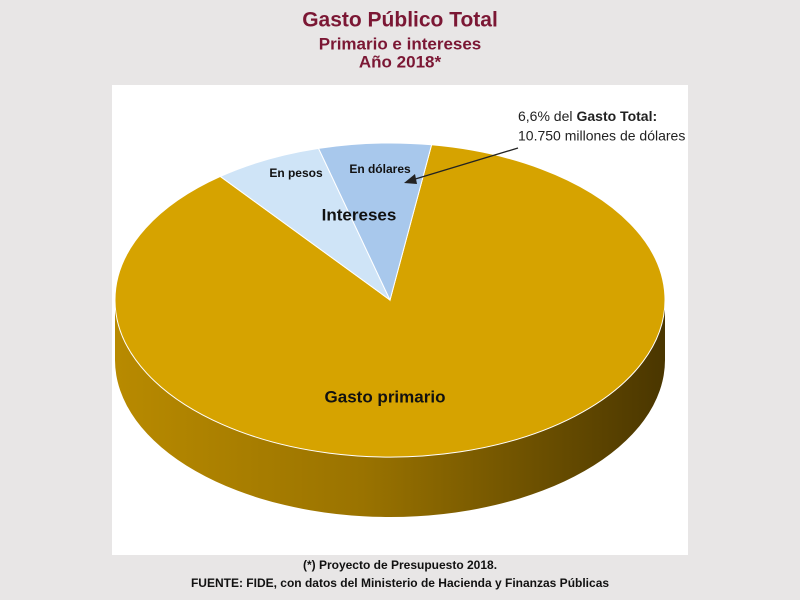  Describe the element at coordinates (465, 164) in the screenshot. I see `annotation-arrow` at that location.